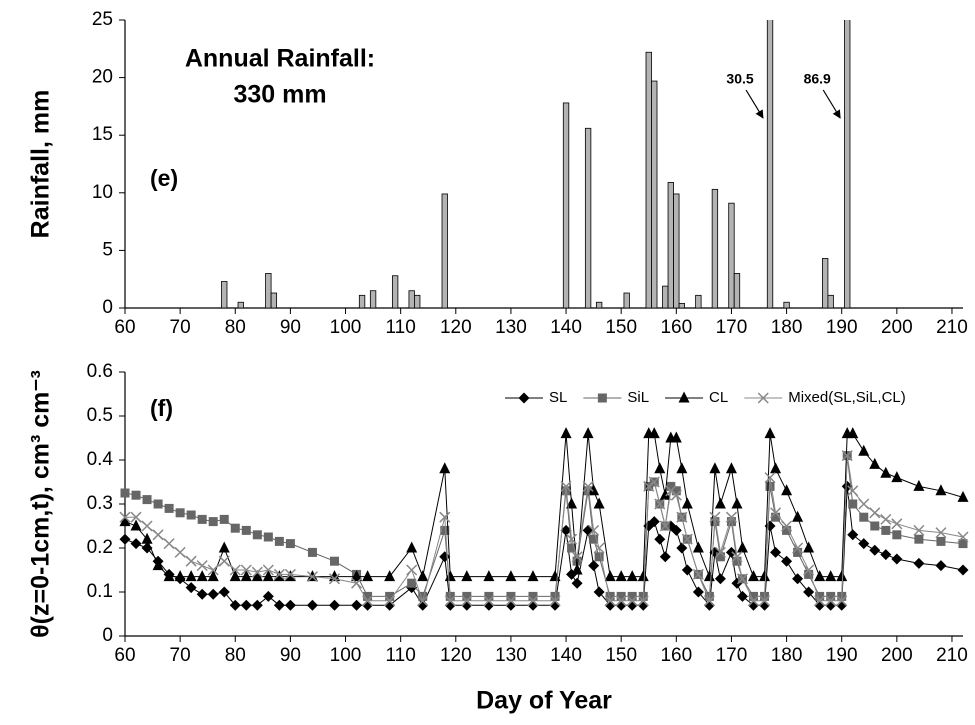  Describe the element at coordinates (602, 398) in the screenshot. I see `legend-marker` at that location.